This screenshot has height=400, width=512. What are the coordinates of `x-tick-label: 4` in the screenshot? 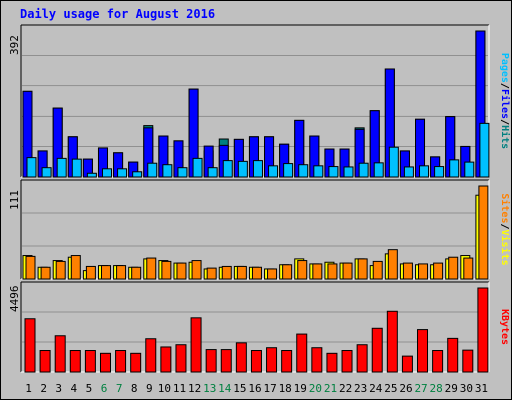 It's located at (74, 388).